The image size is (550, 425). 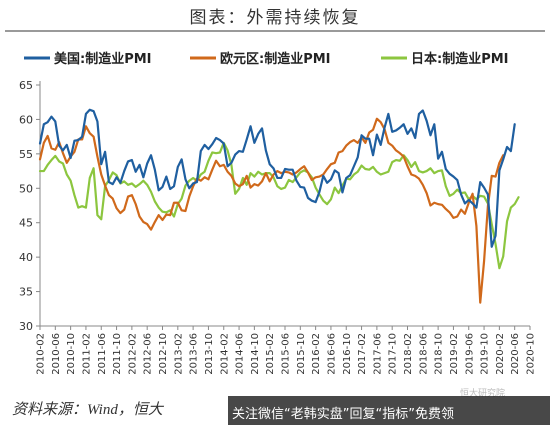 I want to click on y-axis: 30 35 40 45 50 55 60 65, so click(x=30, y=206).